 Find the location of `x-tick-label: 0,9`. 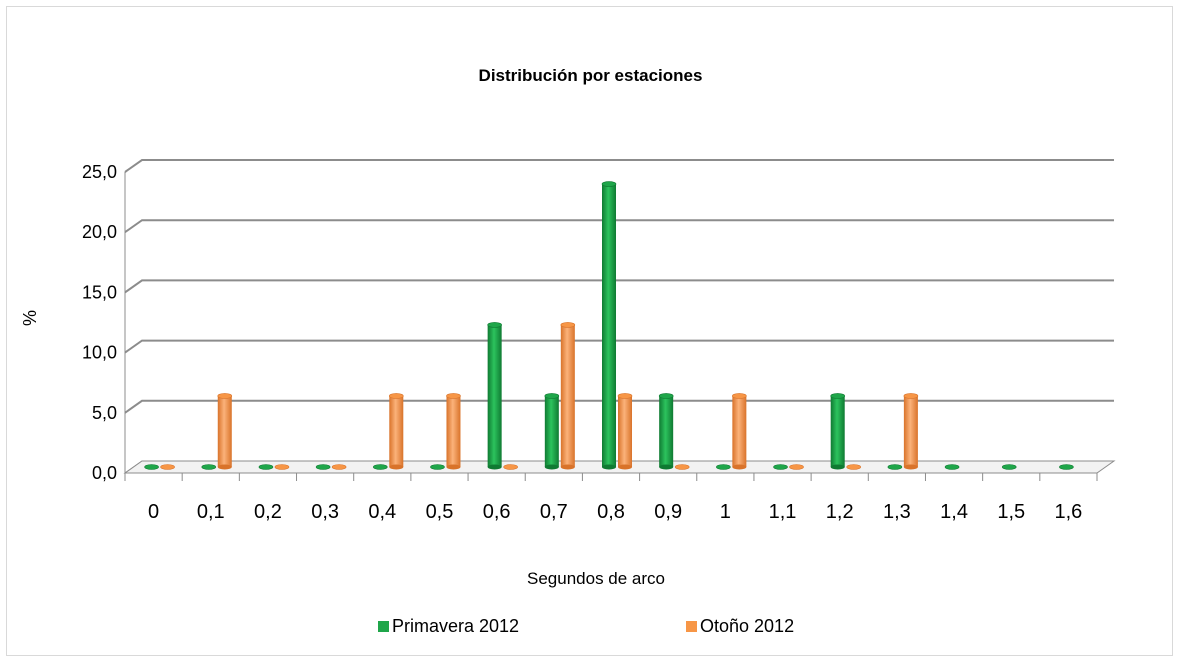

x-tick-label: 0,9 is located at coordinates (668, 512).